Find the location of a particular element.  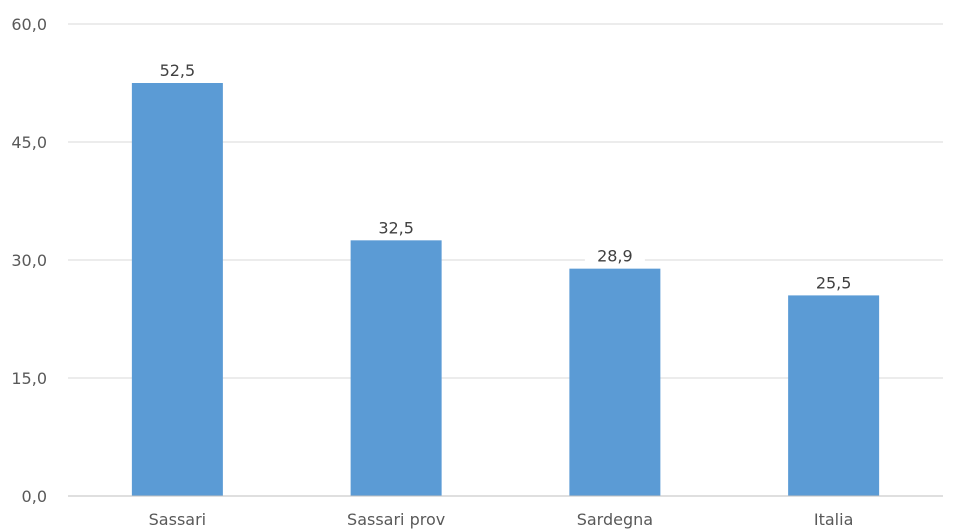

data-label: 28,9 is located at coordinates (615, 256).